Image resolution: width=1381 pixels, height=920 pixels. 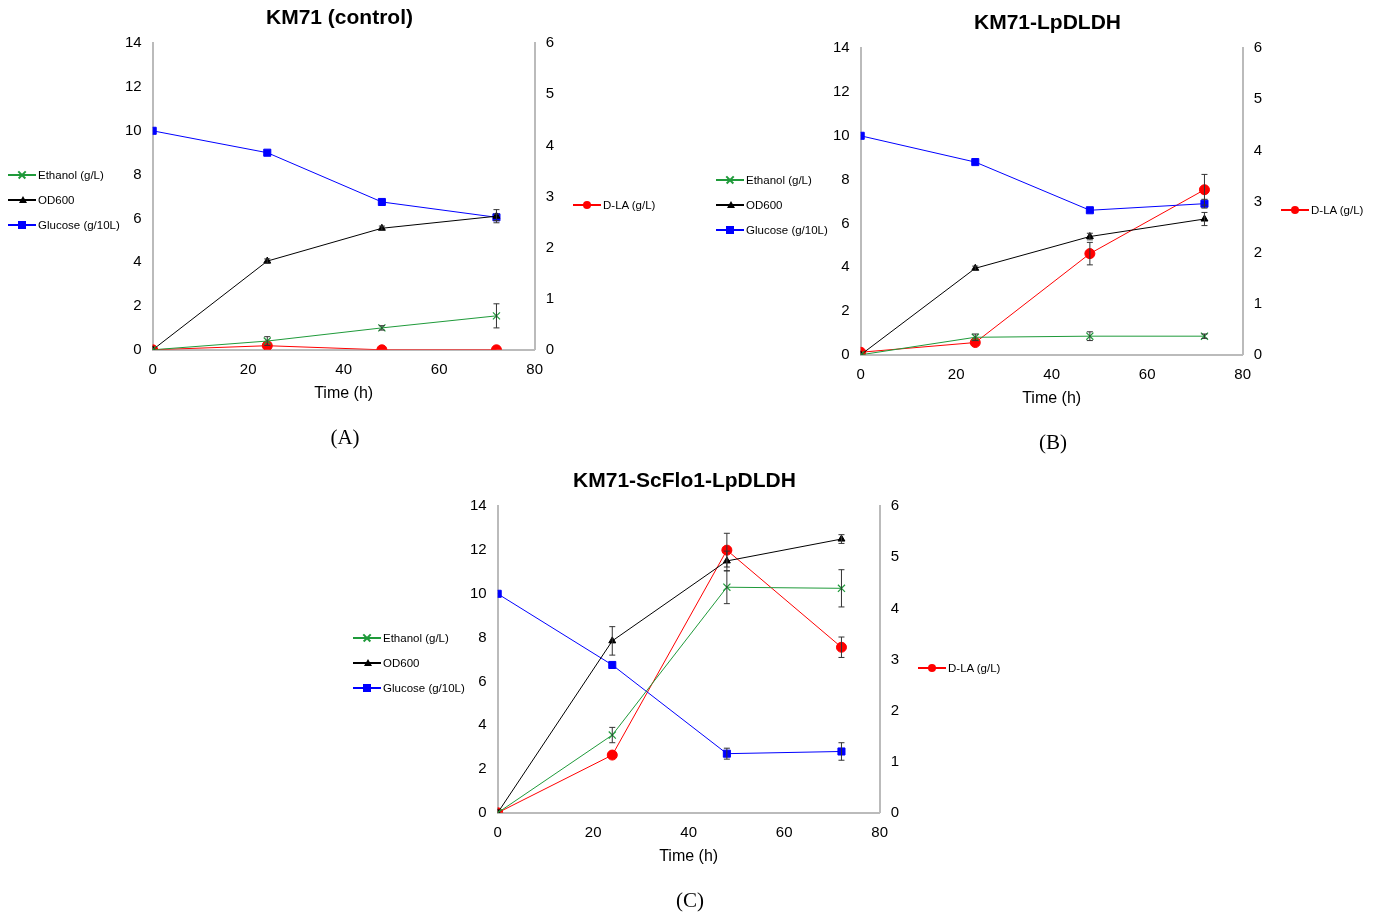 I want to click on chart-title: KM71-LpDLDH, so click(x=1047, y=22).